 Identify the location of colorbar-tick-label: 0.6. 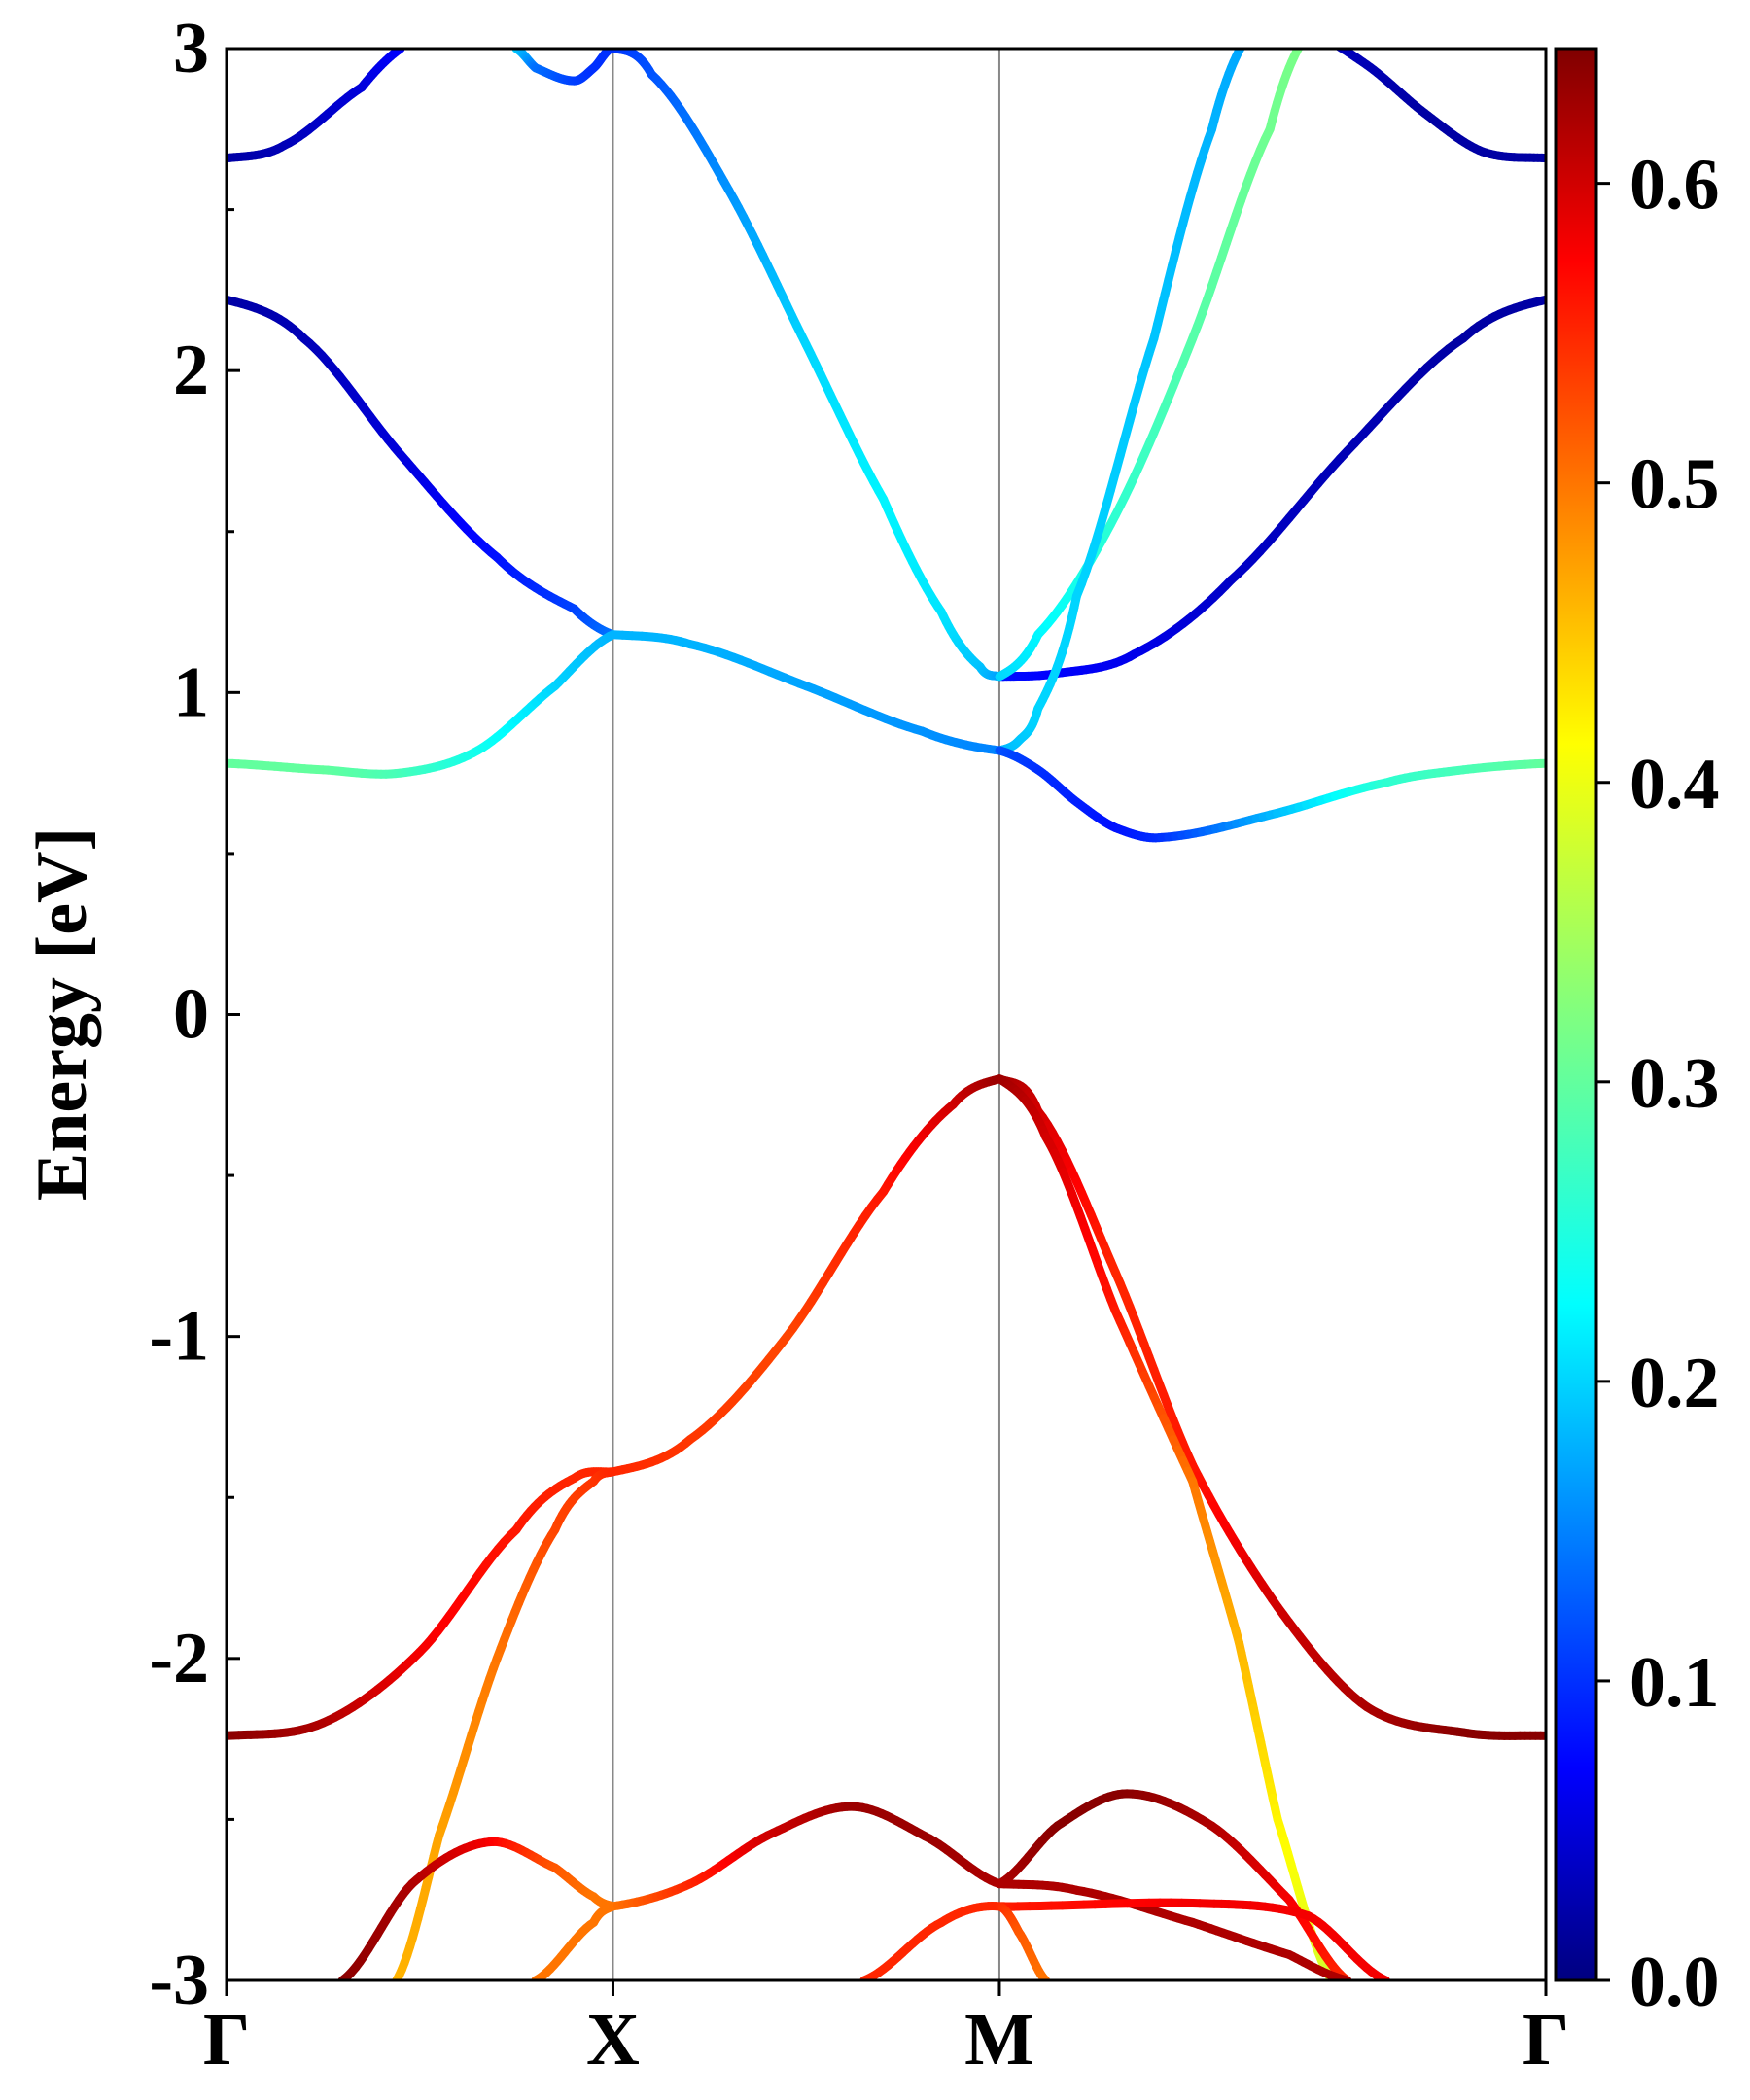
(1674, 186).